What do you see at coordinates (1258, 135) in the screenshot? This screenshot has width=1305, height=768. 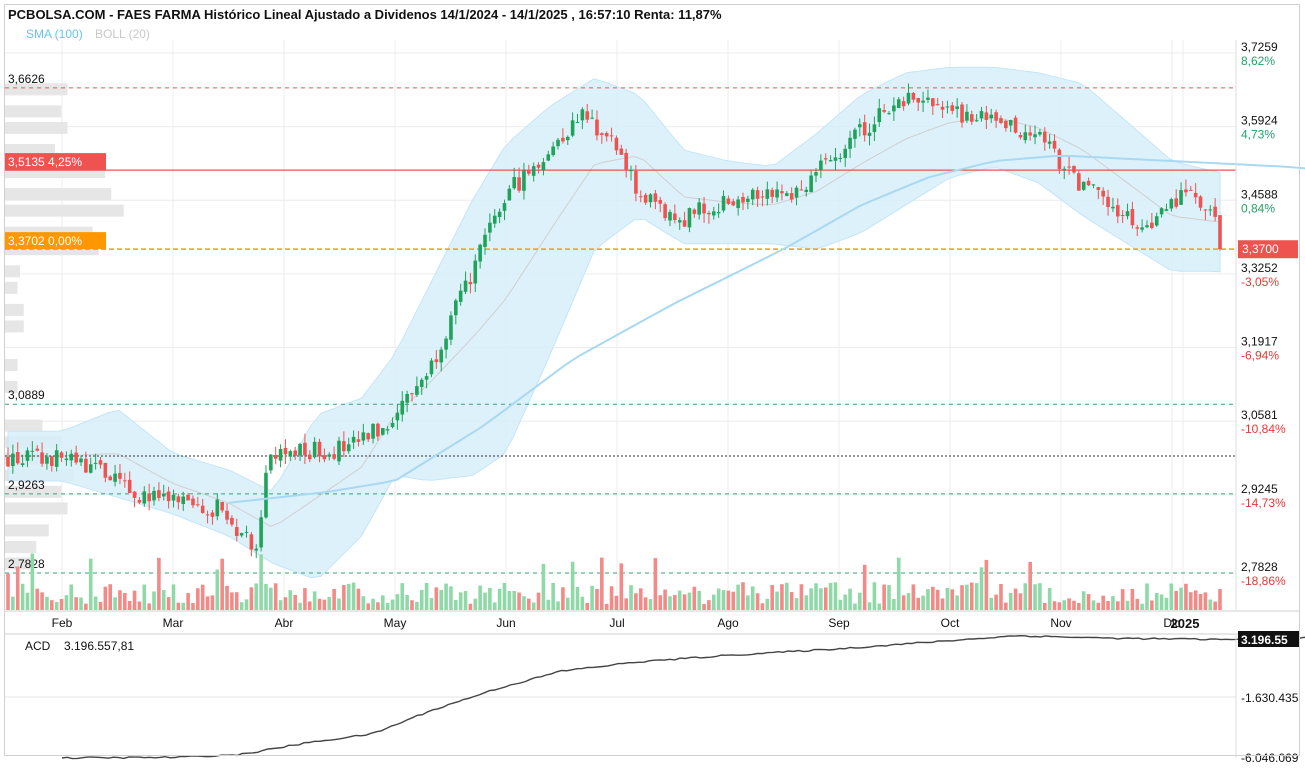 I see `y-tick-pct: 4,73%` at bounding box center [1258, 135].